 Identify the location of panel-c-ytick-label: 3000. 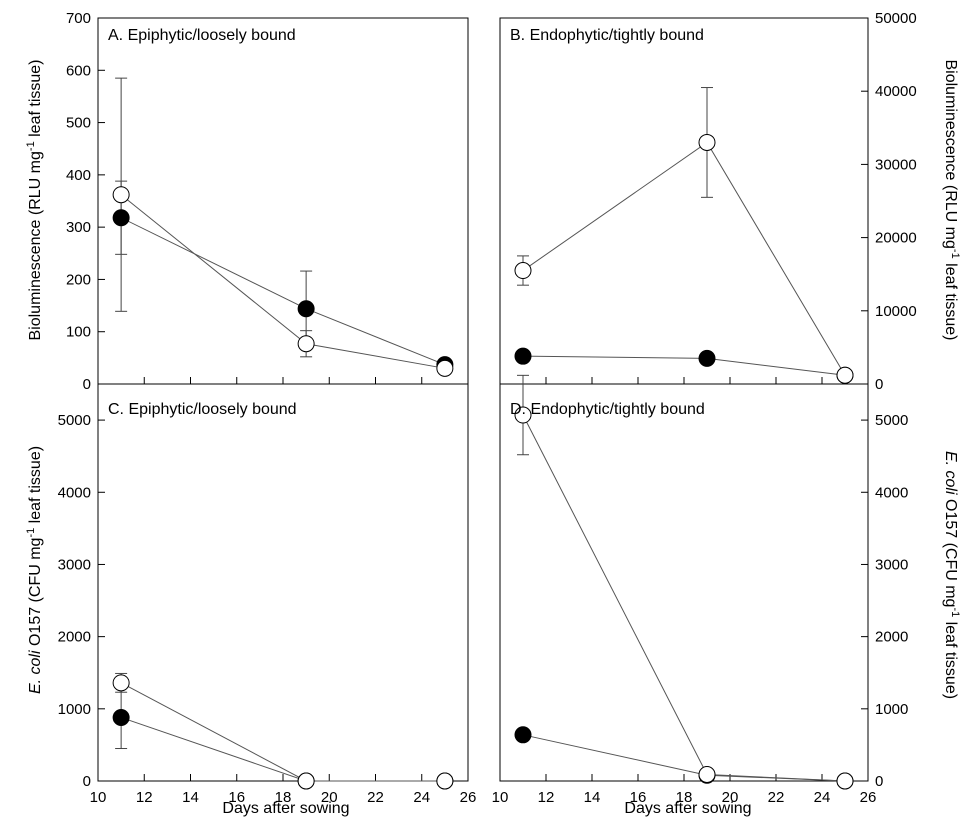
(74, 564).